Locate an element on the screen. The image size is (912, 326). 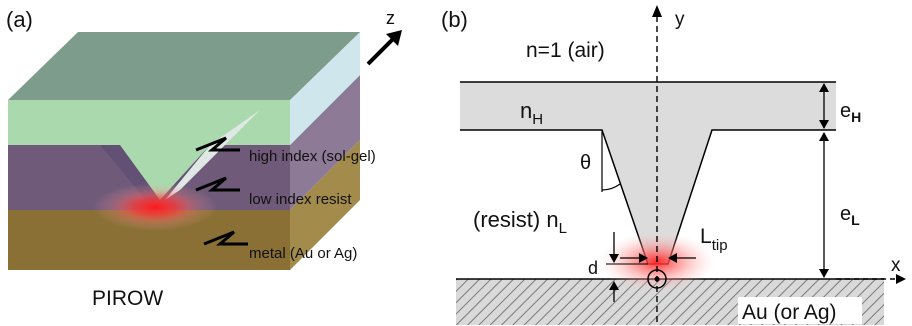
theta-arc is located at coordinates (611, 187).